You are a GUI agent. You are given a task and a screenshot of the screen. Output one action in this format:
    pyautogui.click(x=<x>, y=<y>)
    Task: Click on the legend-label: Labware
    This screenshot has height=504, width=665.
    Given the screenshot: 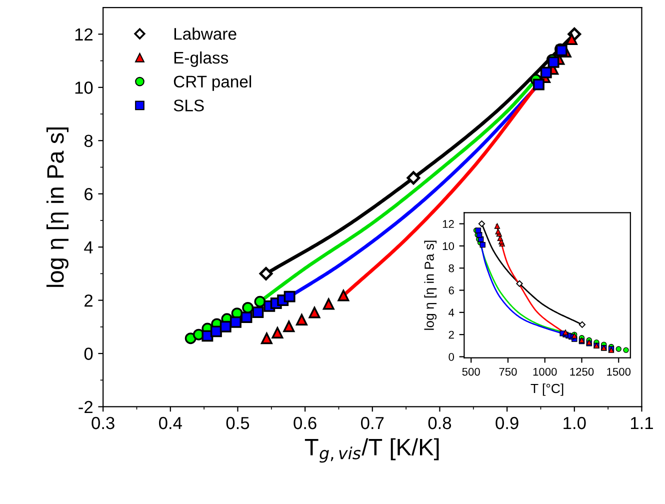 What is the action you would take?
    pyautogui.click(x=205, y=34)
    